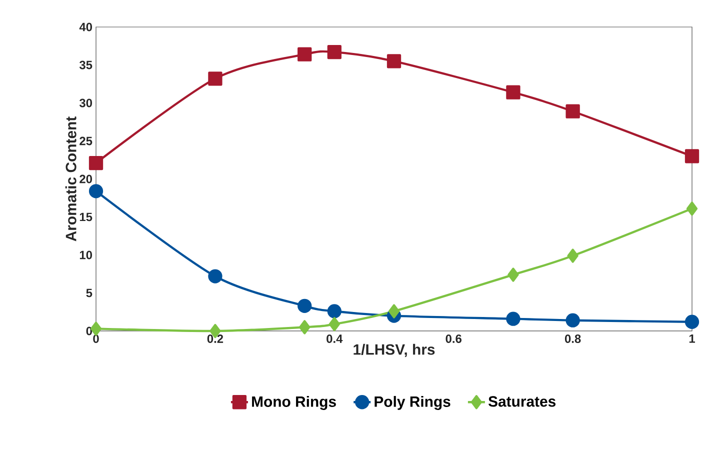 The width and height of the screenshot is (703, 451). Describe the element at coordinates (85, 103) in the screenshot. I see `y-tick-label: 30` at that location.